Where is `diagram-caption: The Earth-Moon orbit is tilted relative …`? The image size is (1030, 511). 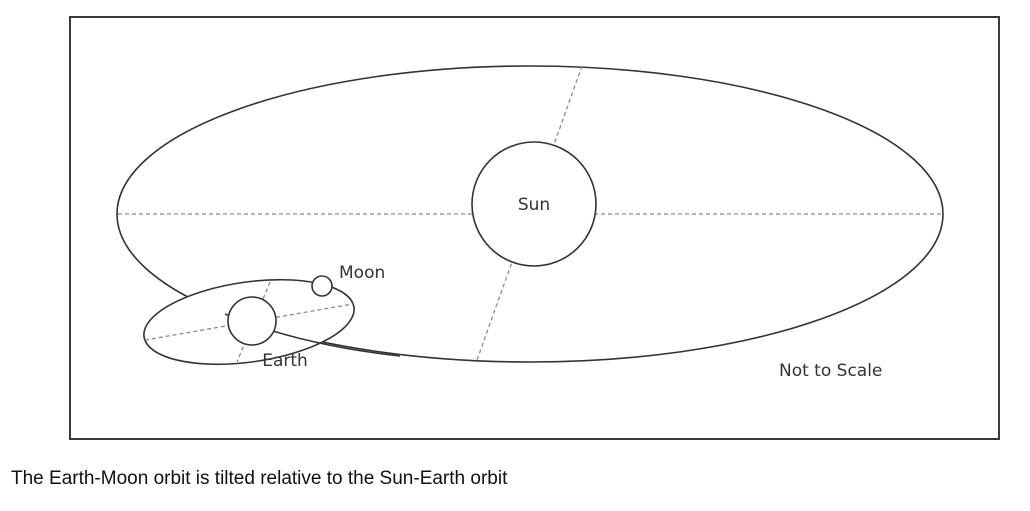 diagram-caption: The Earth-Moon orbit is tilted relative … is located at coordinates (259, 478).